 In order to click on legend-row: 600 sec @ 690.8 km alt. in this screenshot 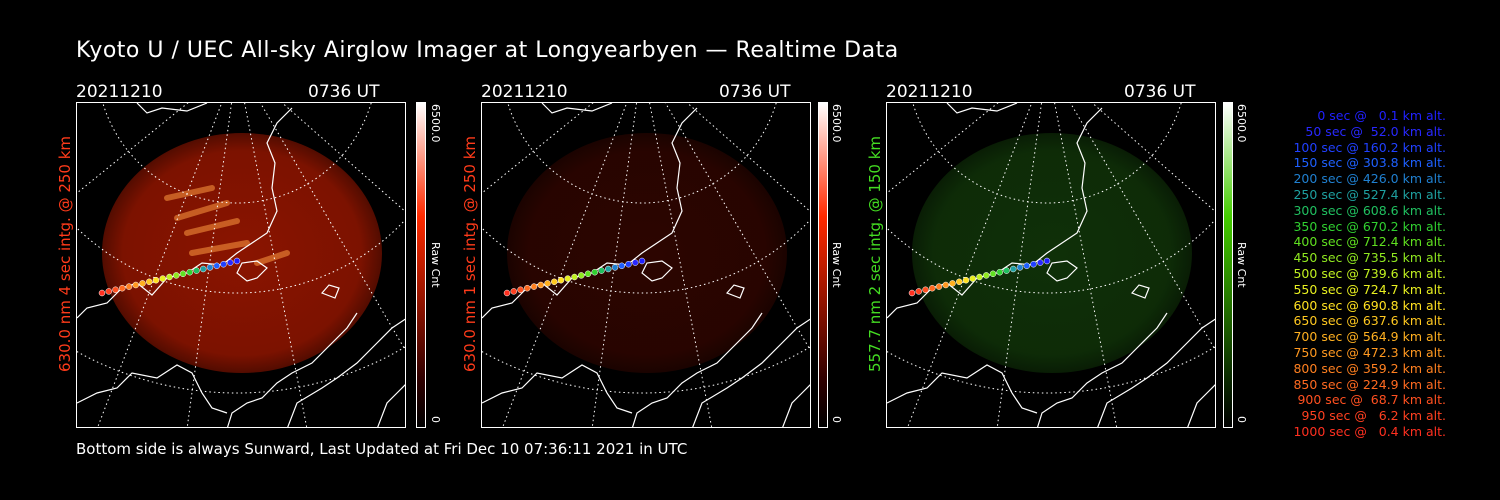, I will do `click(1369, 305)`.